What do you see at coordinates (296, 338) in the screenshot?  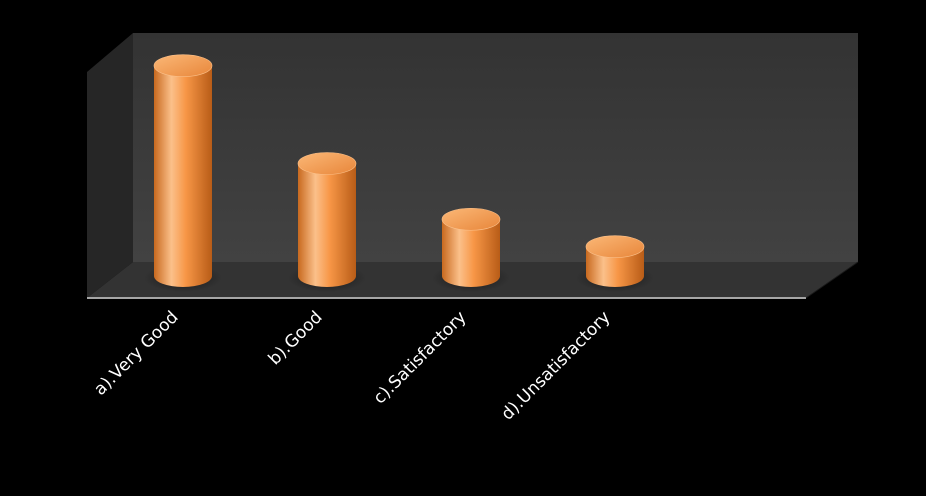 I see `category-label: b).Good` at bounding box center [296, 338].